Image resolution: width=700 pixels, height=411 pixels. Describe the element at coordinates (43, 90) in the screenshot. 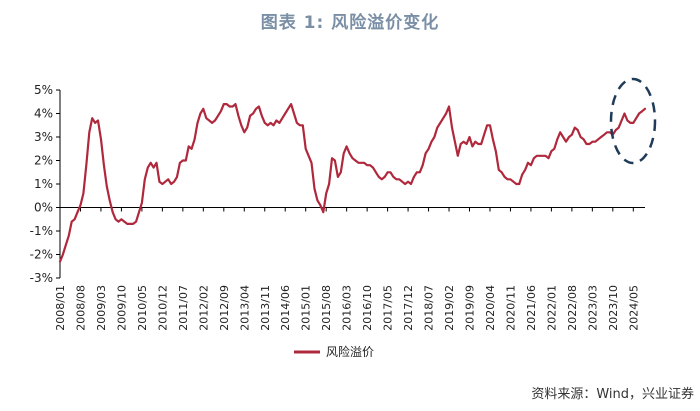

I see `y-tick-label: 5%` at that location.